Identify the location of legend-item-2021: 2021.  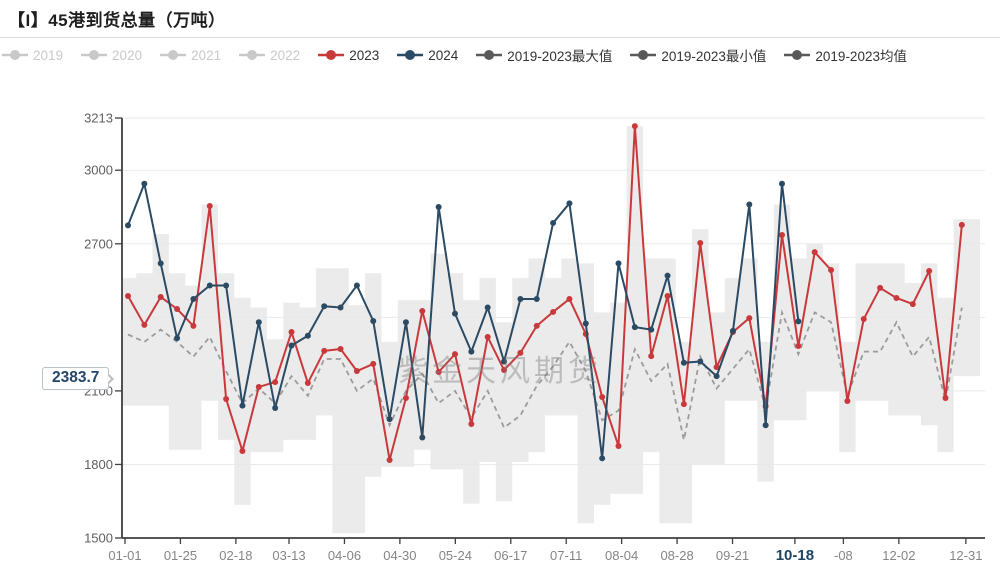
(190, 55).